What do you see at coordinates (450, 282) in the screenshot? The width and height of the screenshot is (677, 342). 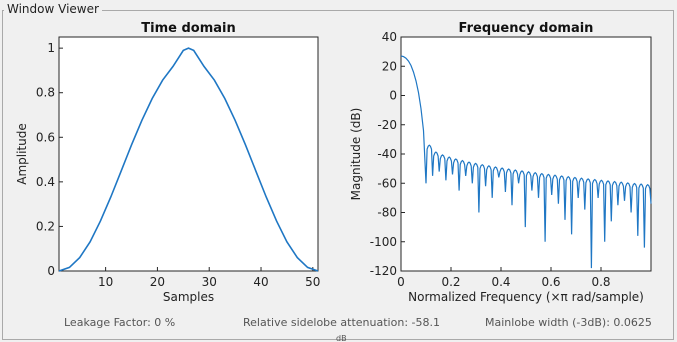 I see `x-tick-label: 0.2` at bounding box center [450, 282].